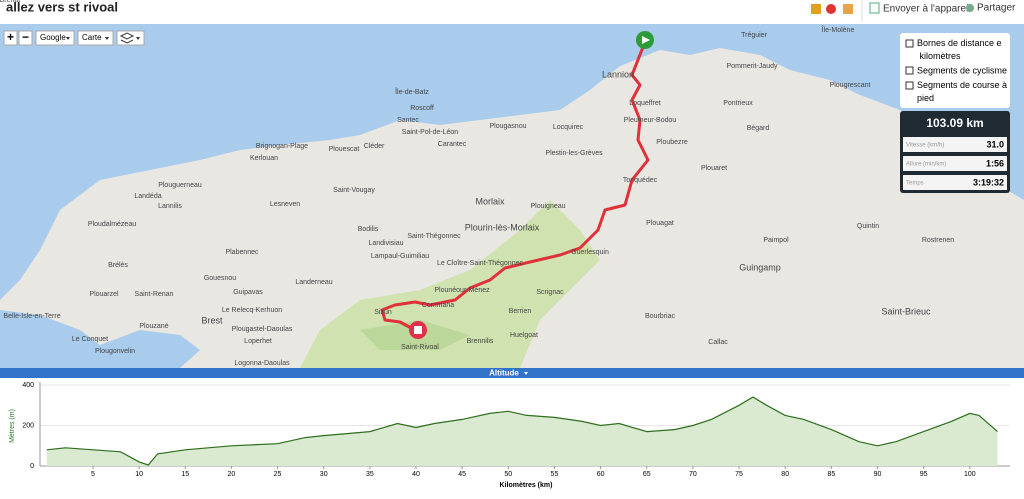 Image resolution: width=1024 pixels, height=499 pixels. Describe the element at coordinates (262, 363) in the screenshot. I see `place-label: Logonna-Daoulas` at that location.